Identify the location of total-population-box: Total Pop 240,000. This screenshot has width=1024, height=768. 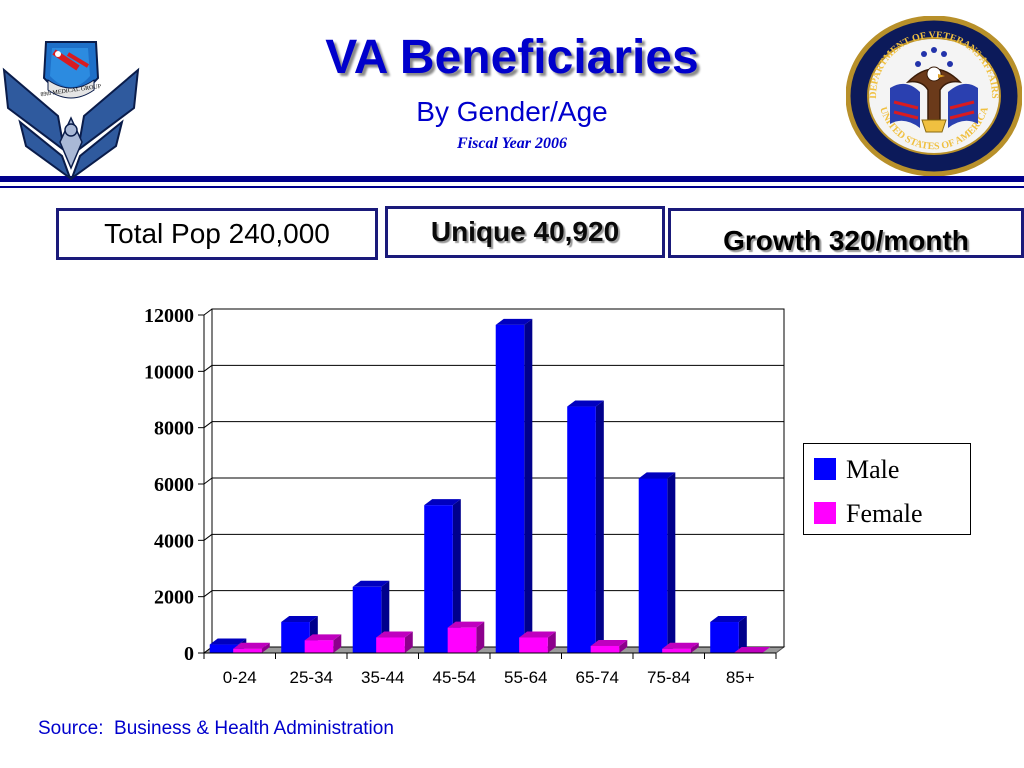
(217, 234).